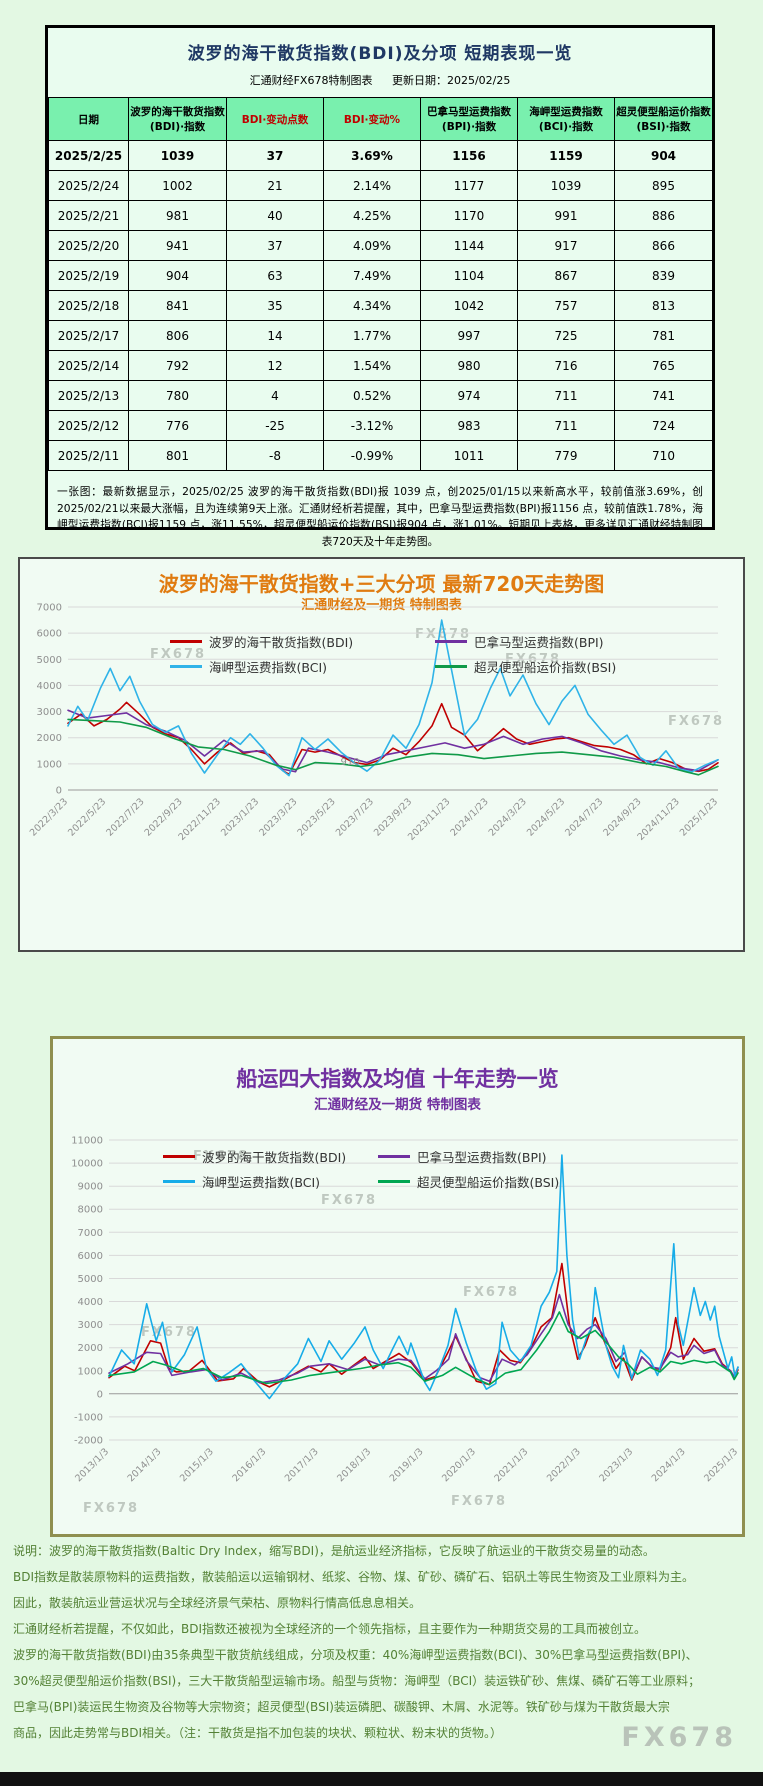  What do you see at coordinates (566, 305) in the screenshot?
I see `table-cell: 757` at bounding box center [566, 305].